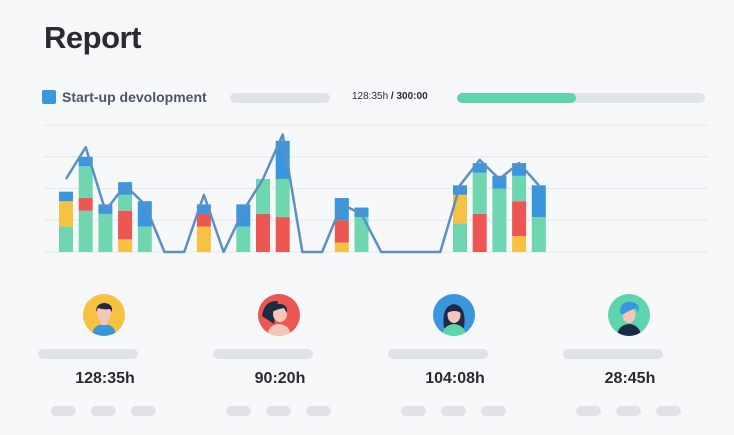 The image size is (734, 435). I want to click on project-label: Start-up devolopment, so click(134, 97).